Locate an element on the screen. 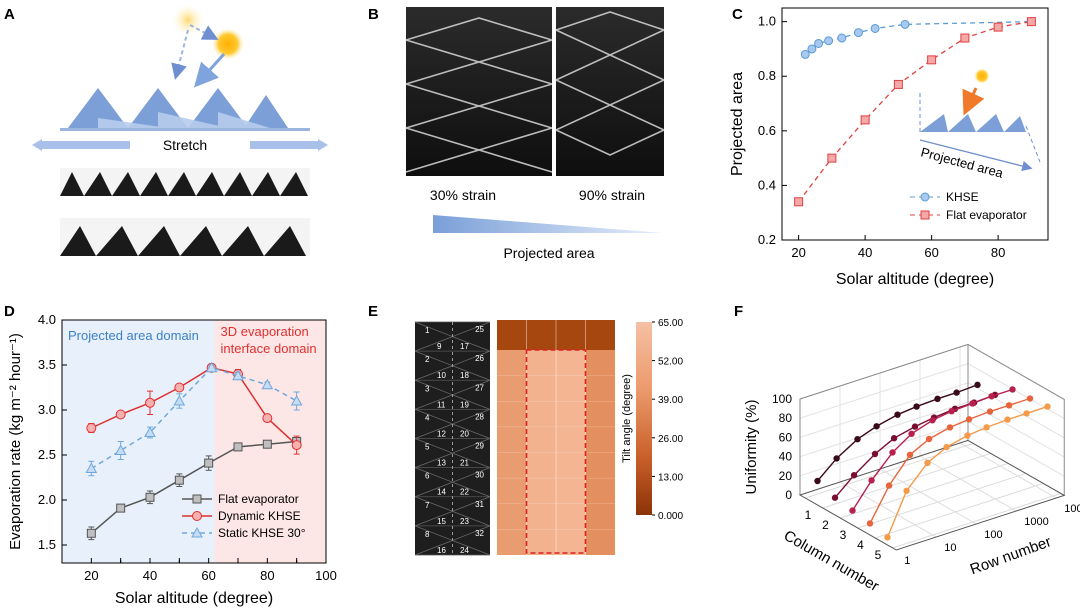 Image resolution: width=1080 pixels, height=612 pixels. inset-triangles is located at coordinates (973, 123).